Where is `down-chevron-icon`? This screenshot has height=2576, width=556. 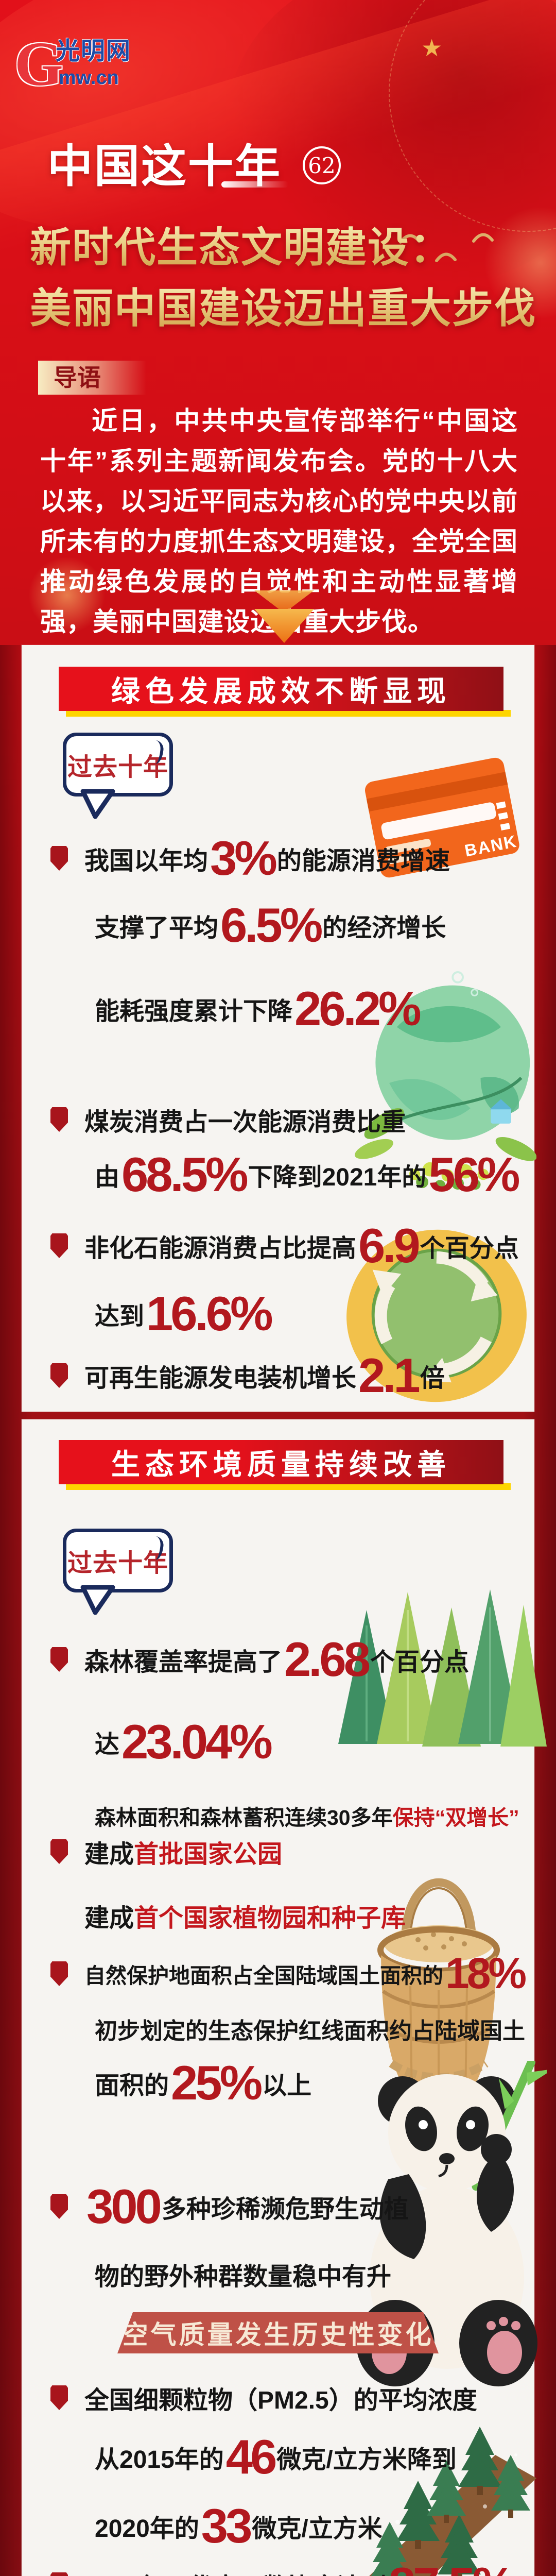
down-chevron-icon is located at coordinates (284, 616).